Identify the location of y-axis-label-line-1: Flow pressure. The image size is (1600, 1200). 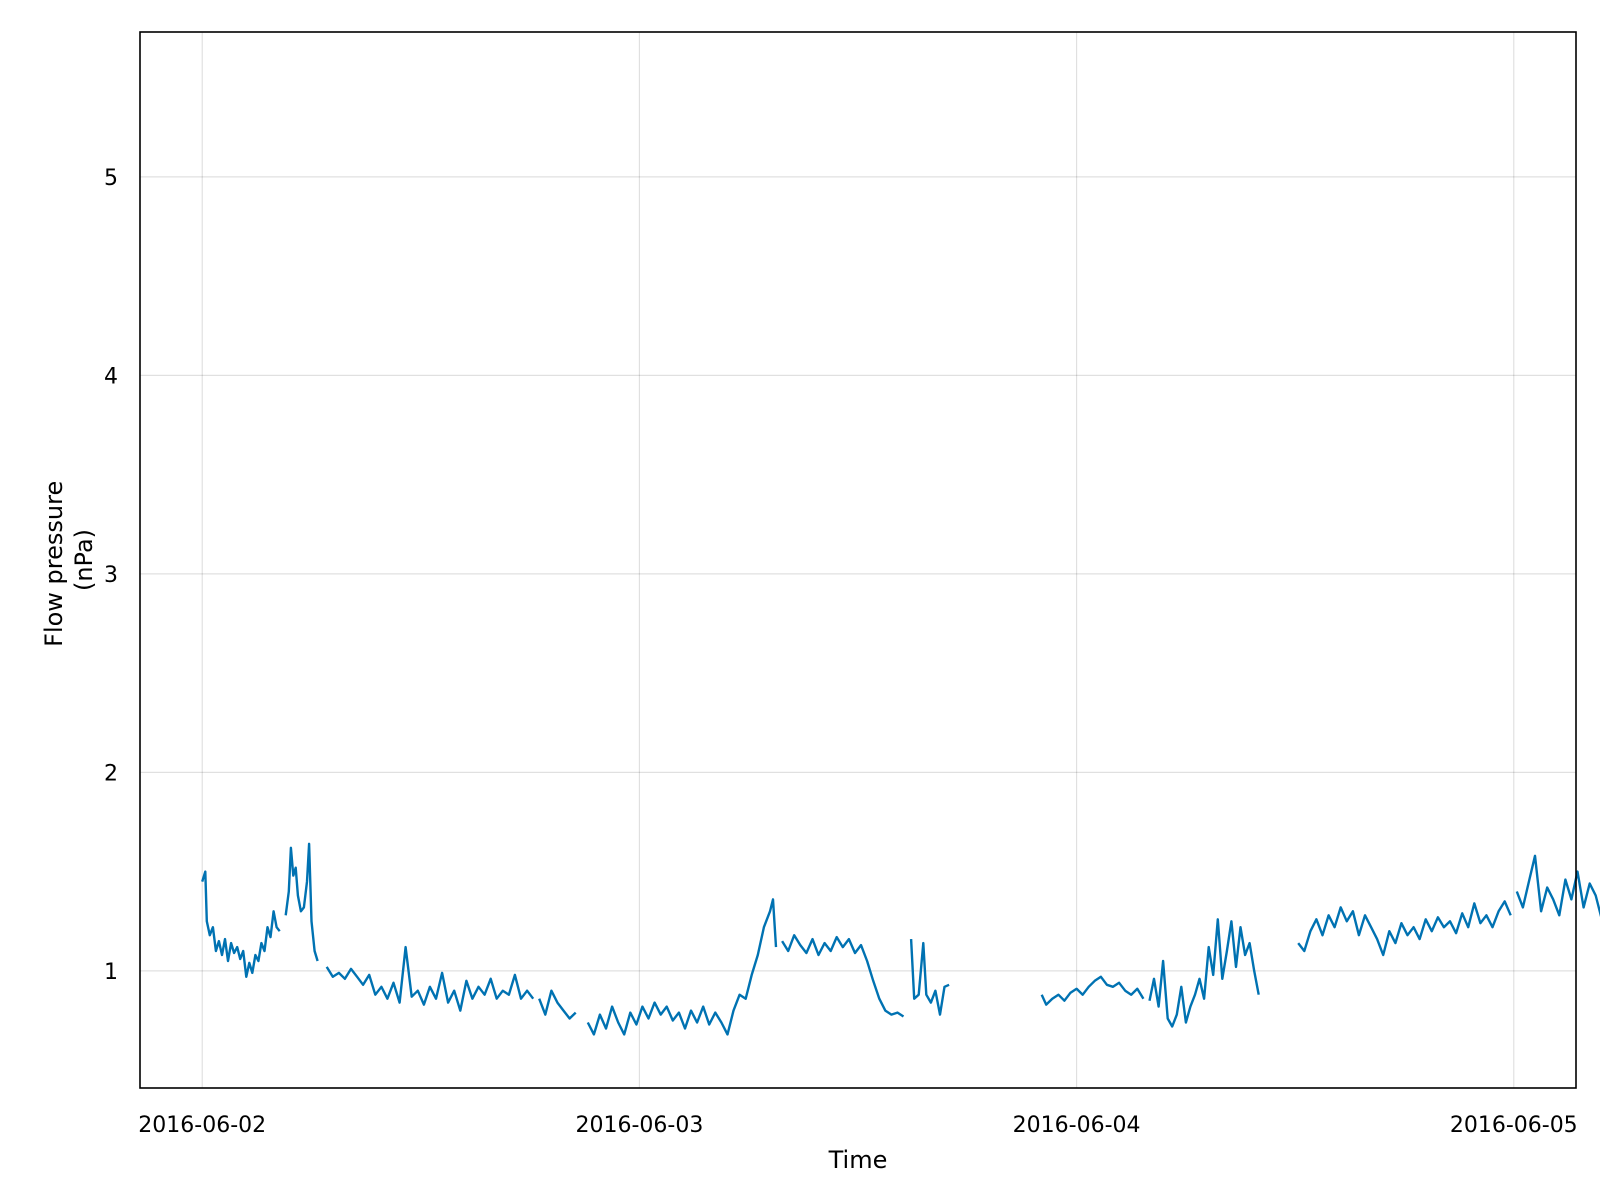
(54, 564).